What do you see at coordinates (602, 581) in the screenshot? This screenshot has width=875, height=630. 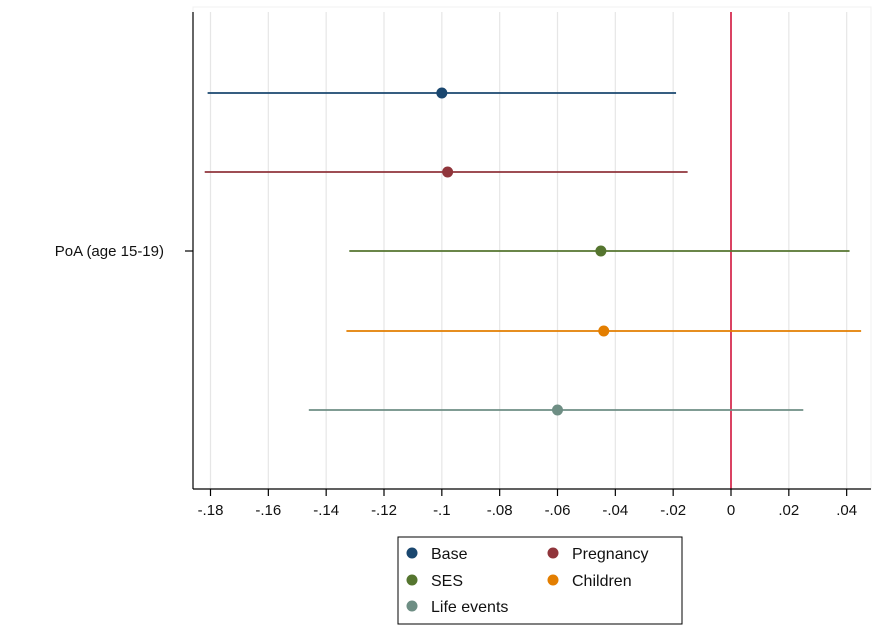 I see `legend-label-children: Children` at bounding box center [602, 581].